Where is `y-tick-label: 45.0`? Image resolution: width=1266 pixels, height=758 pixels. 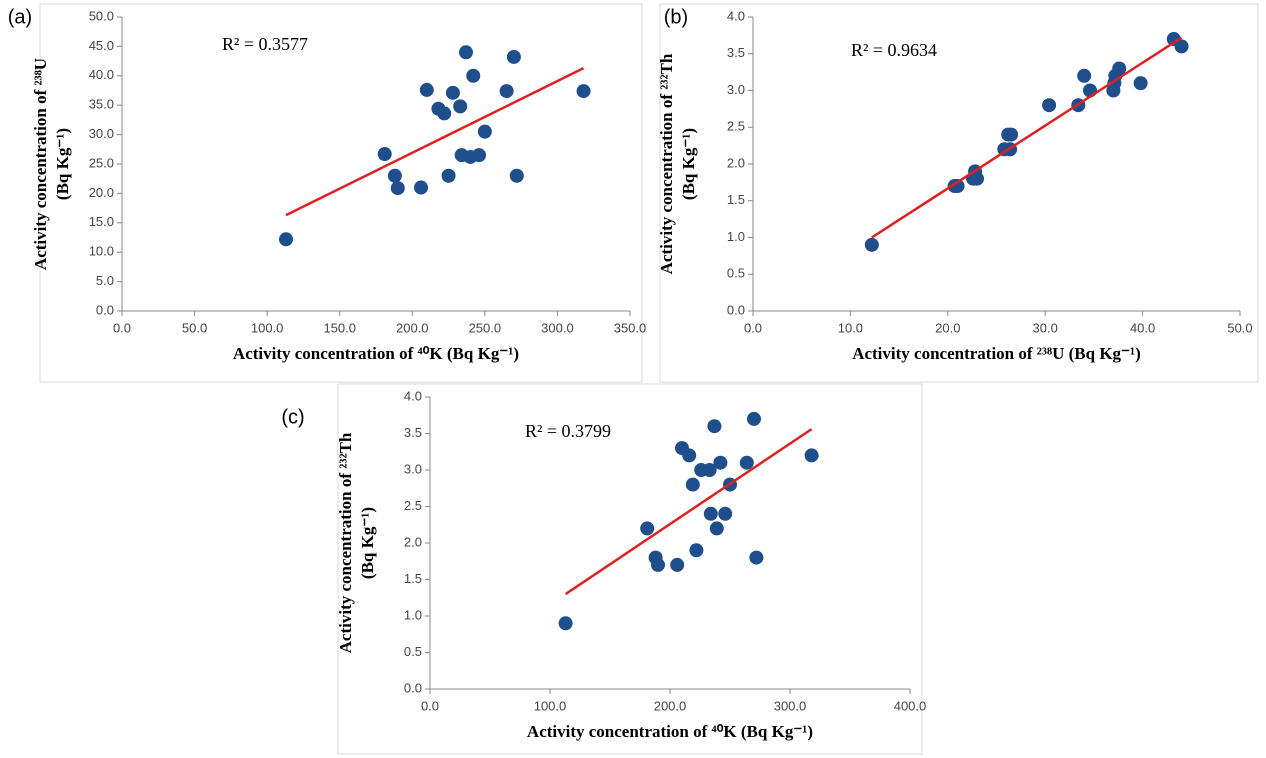
y-tick-label: 45.0 is located at coordinates (101, 45).